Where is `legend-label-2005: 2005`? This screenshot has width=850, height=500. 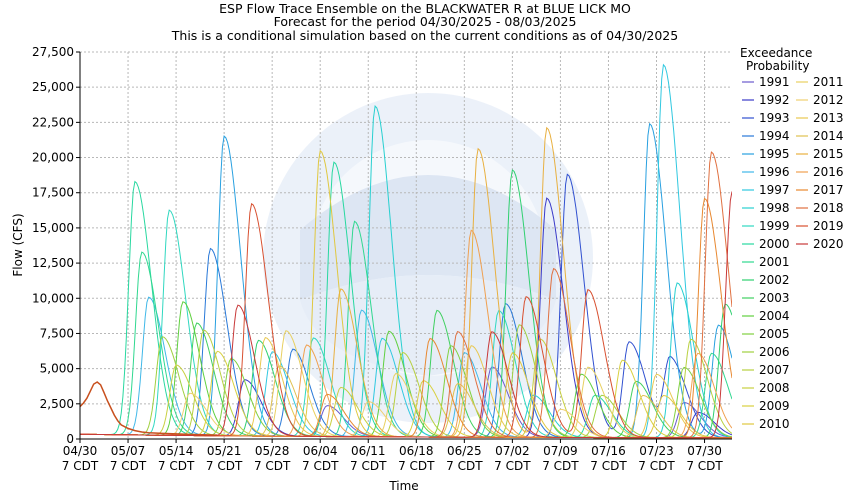
legend-label-2005: 2005 is located at coordinates (774, 334).